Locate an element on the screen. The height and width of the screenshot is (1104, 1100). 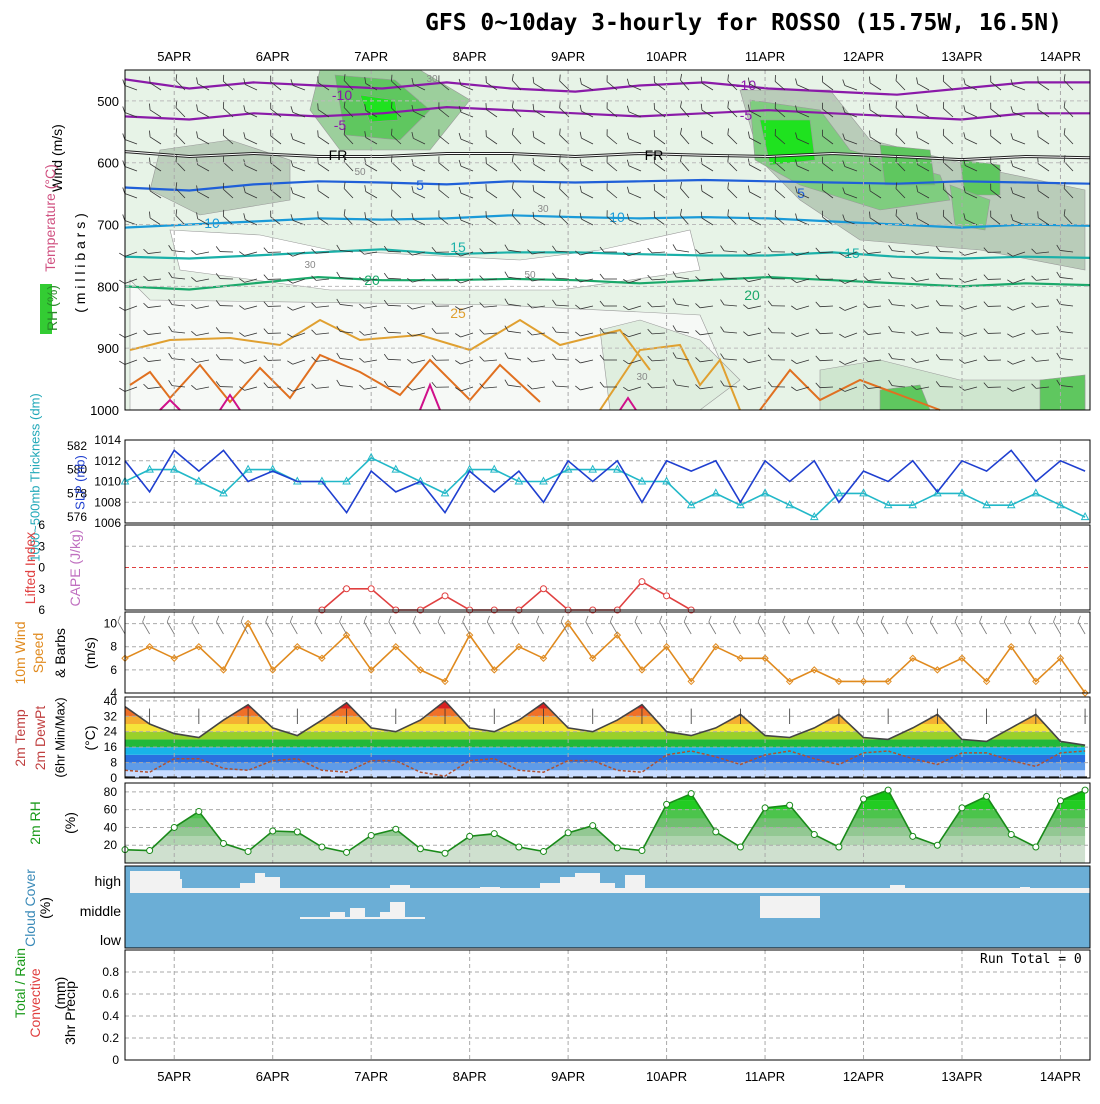
cloud-level-label: middle is located at coordinates (100, 911).